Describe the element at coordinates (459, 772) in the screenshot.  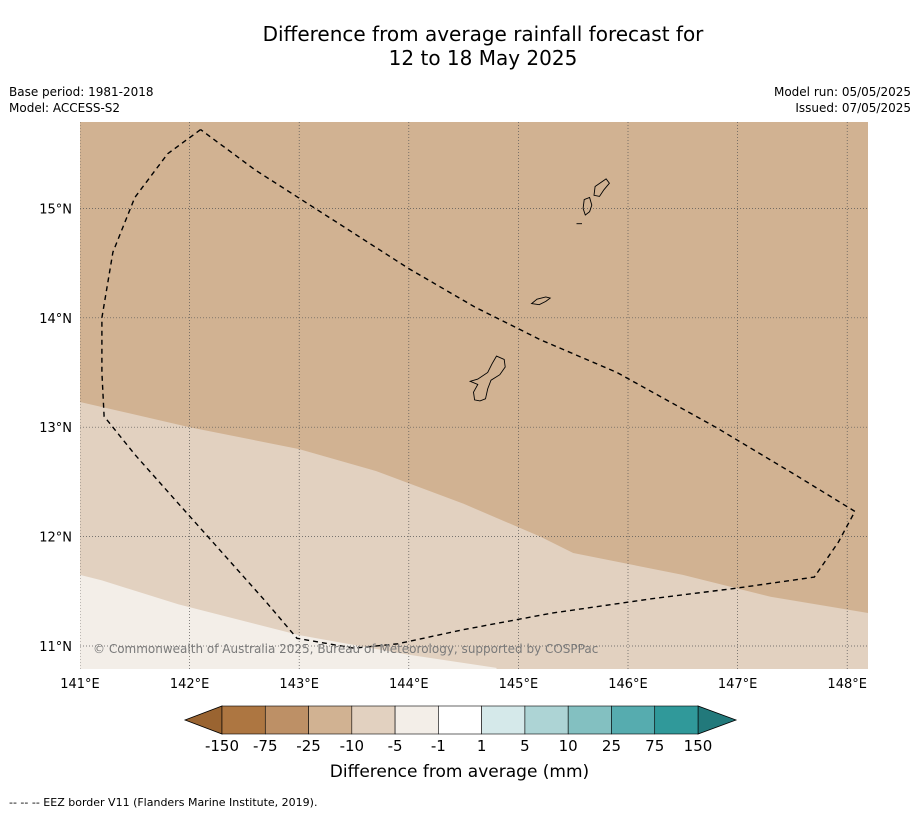
I see `colorbar-label: Difference from average (mm)` at that location.